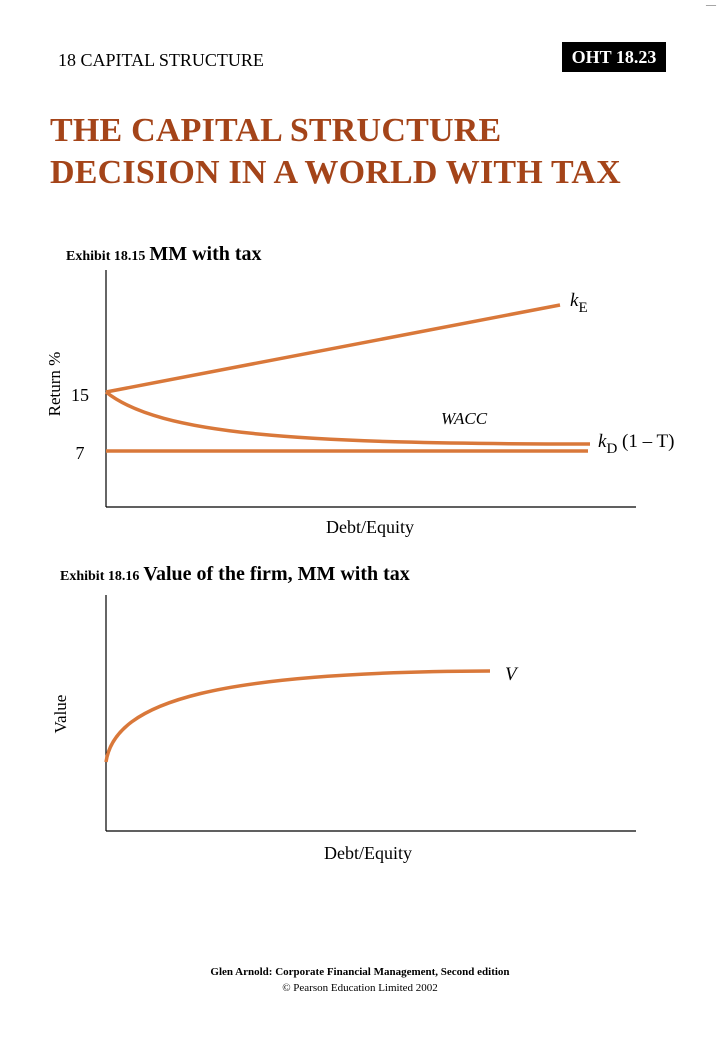 This screenshot has height=1040, width=720. What do you see at coordinates (614, 57) in the screenshot?
I see `oht-badge: OHT 18.23` at bounding box center [614, 57].